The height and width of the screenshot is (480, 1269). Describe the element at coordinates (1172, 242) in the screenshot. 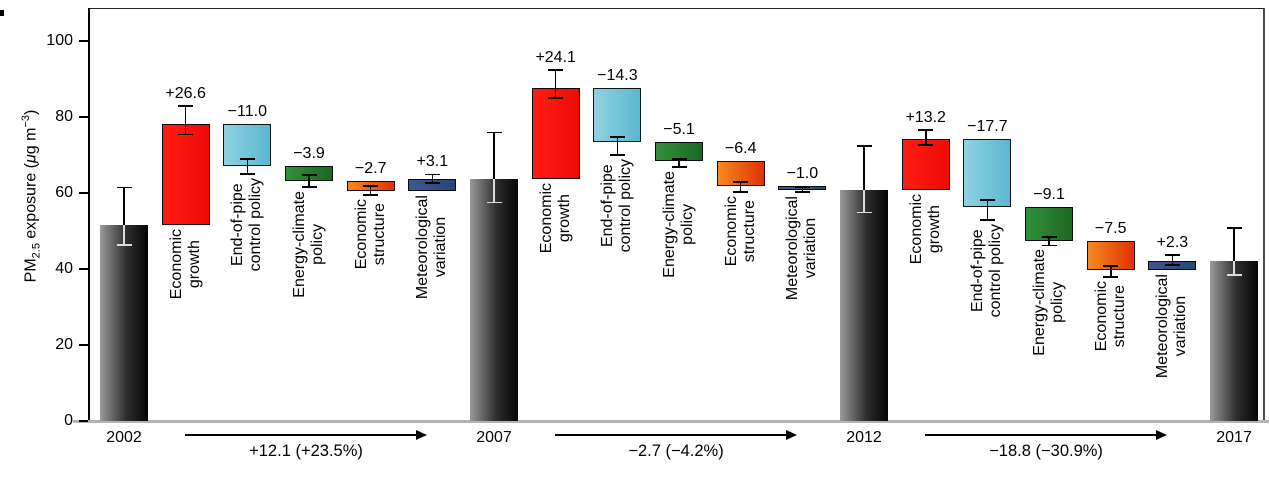

I see `bar-annotation: +2.3` at that location.